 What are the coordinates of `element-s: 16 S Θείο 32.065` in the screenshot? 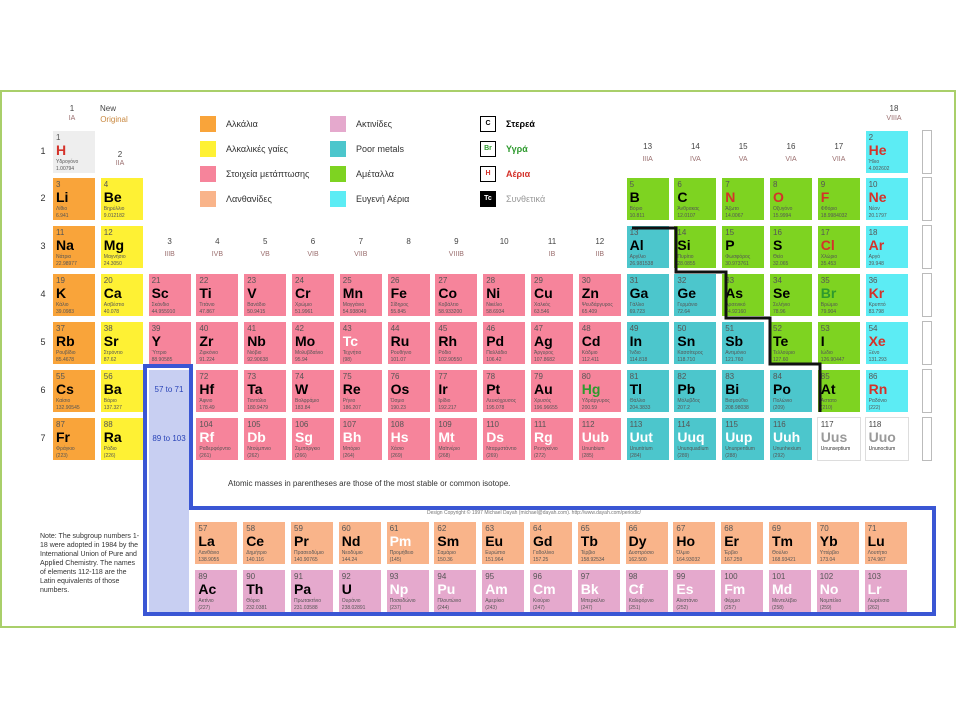 It's located at (791, 247).